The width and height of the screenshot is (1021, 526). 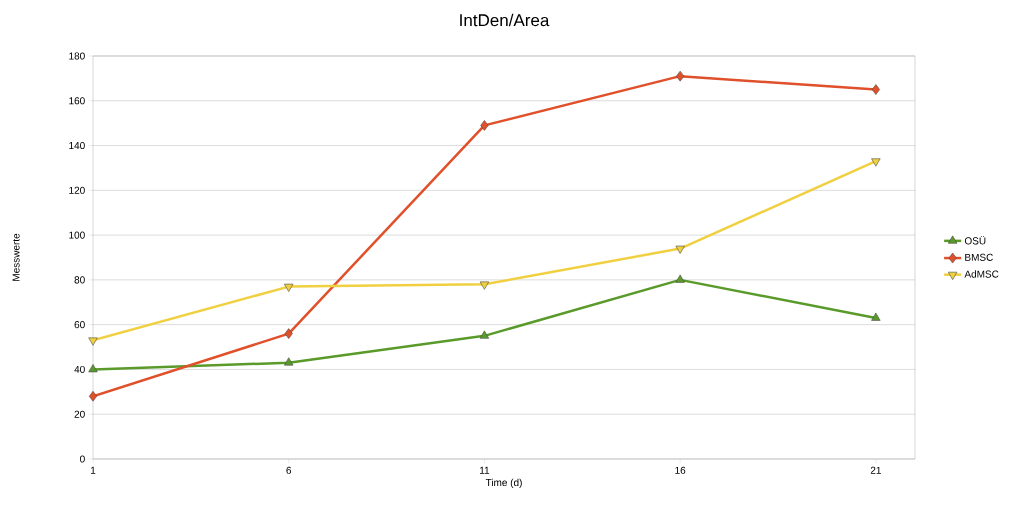 I want to click on y-tick-label: 180, so click(x=77, y=56).